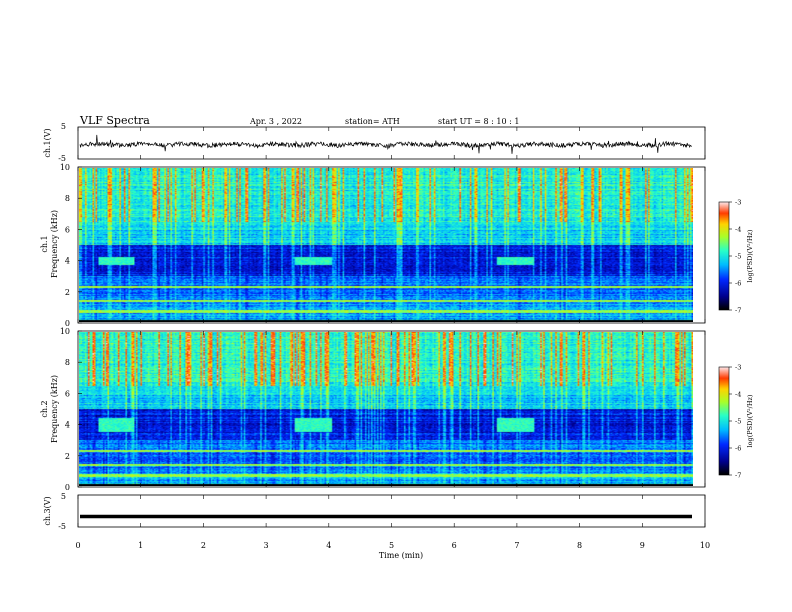  What do you see at coordinates (724, 421) in the screenshot?
I see `ch2-colorbar-gradient` at bounding box center [724, 421].